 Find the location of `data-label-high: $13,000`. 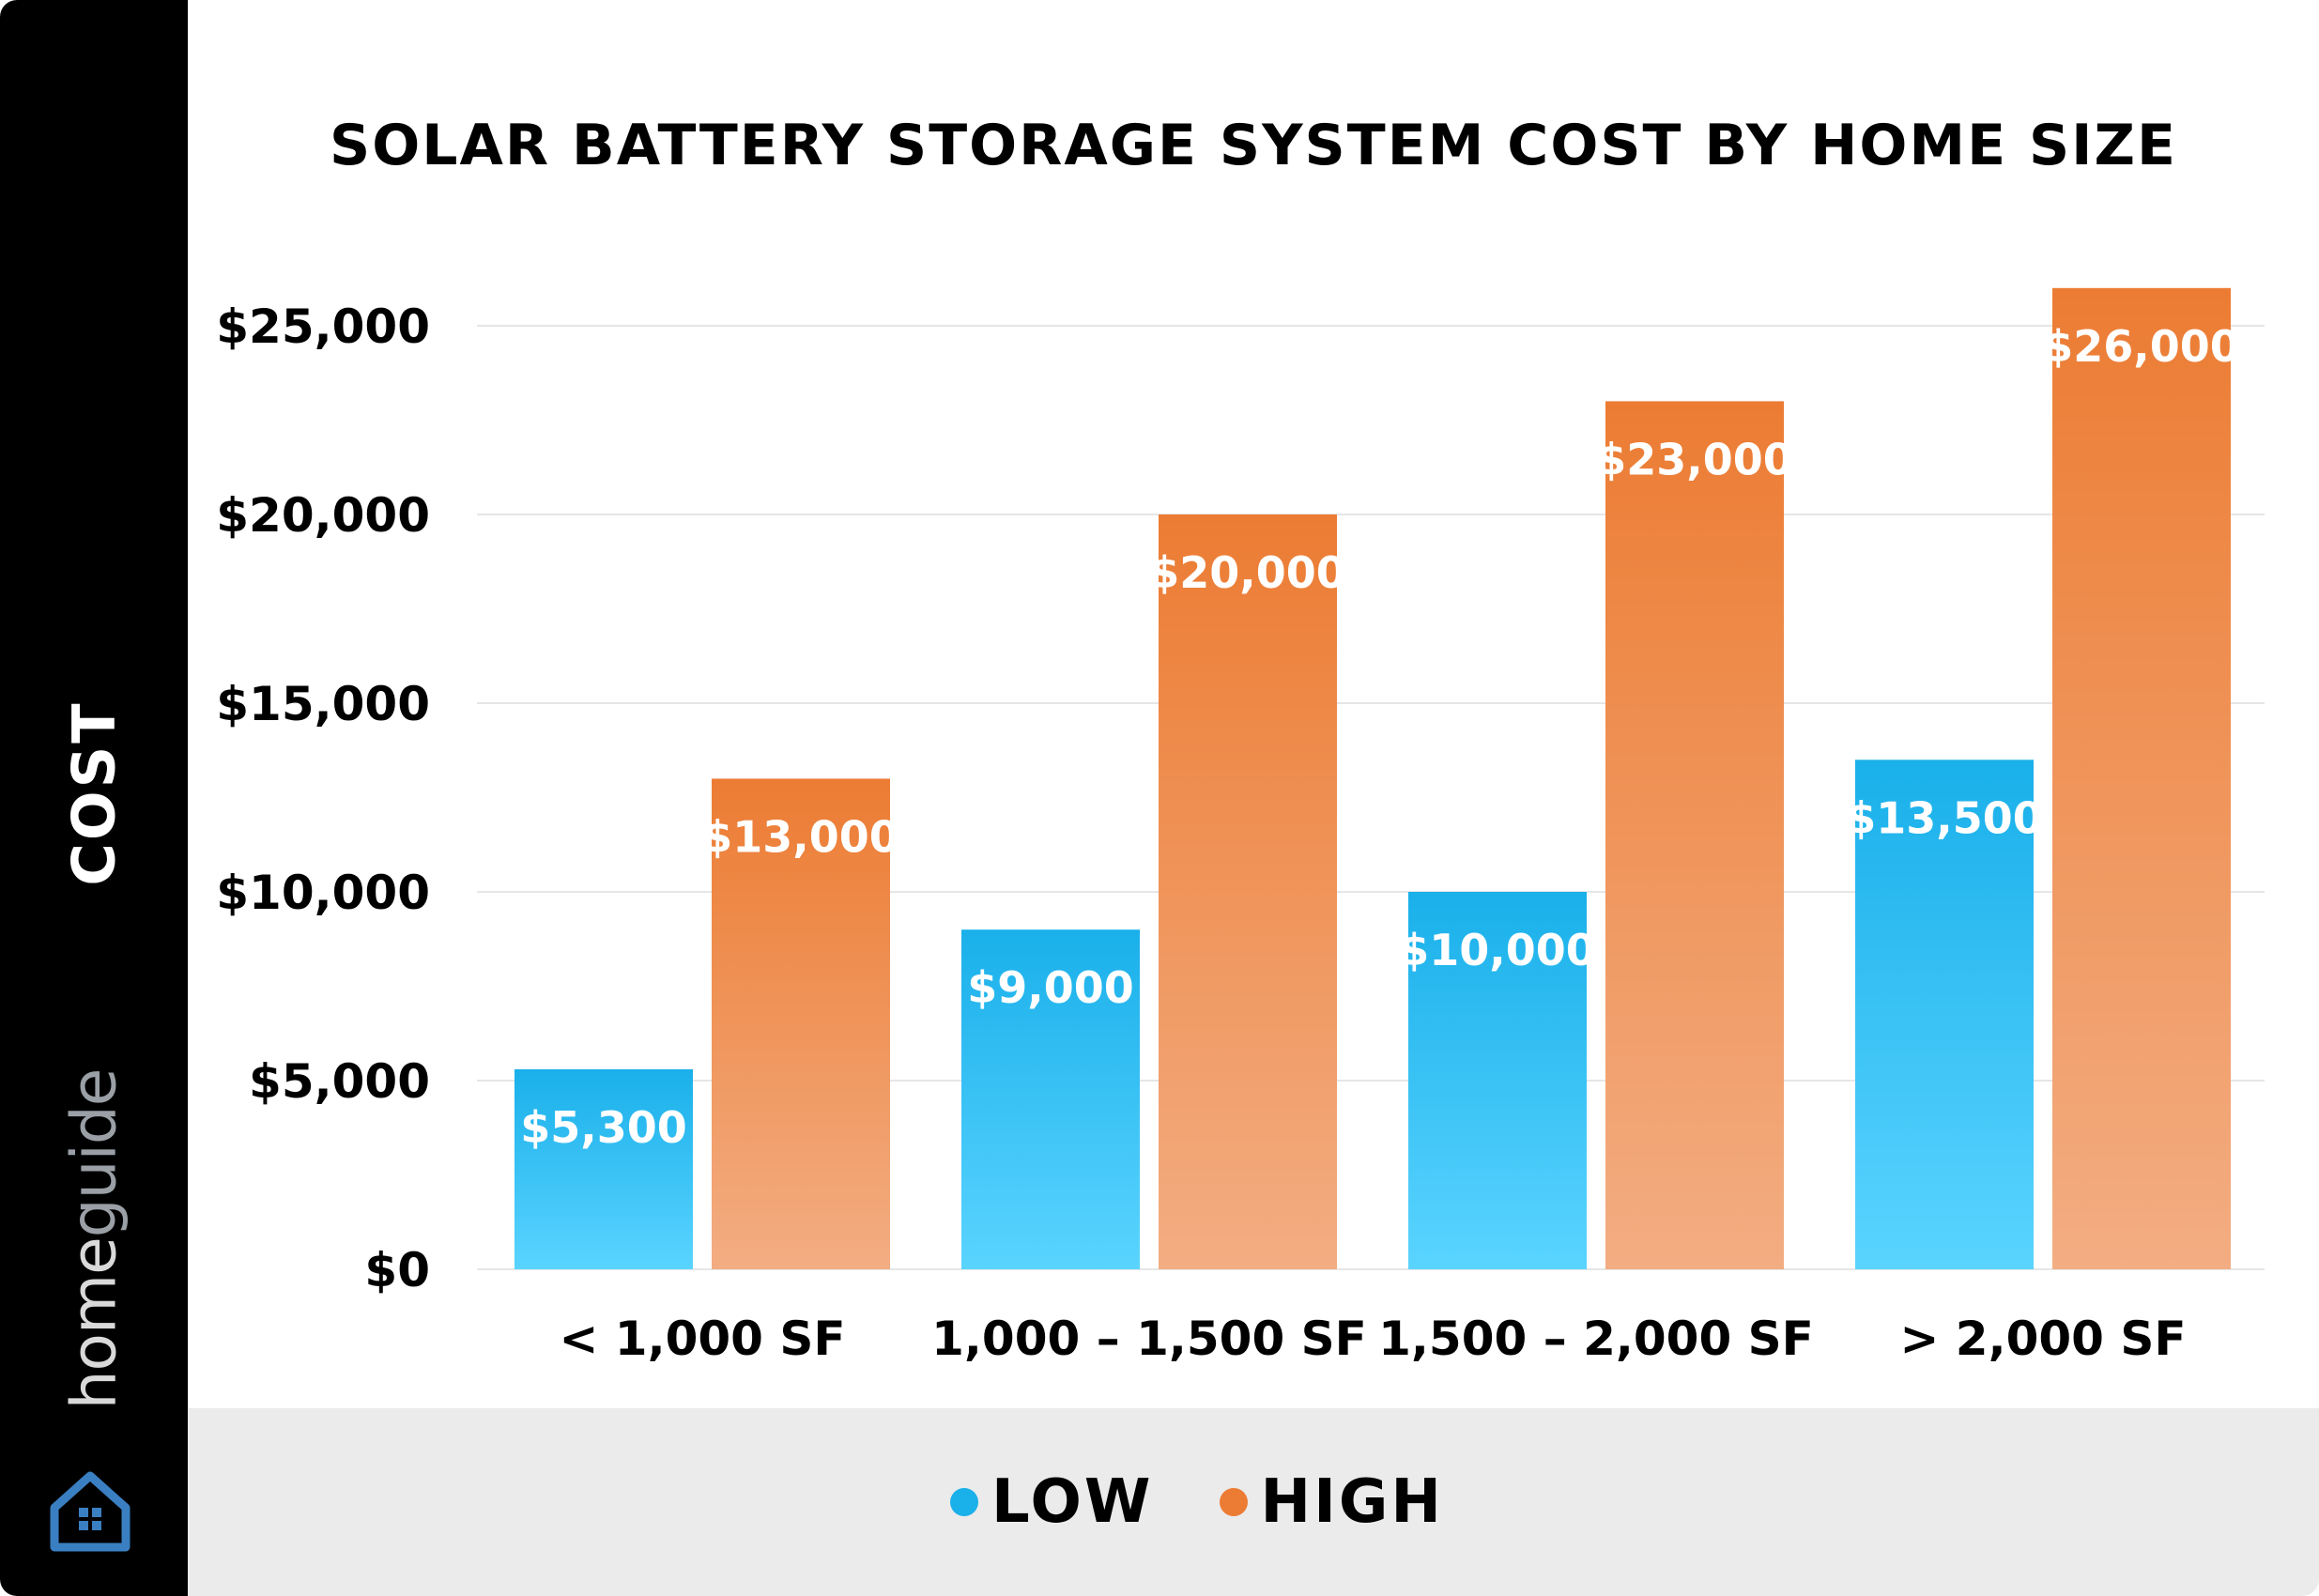

data-label-high: $13,000 is located at coordinates (800, 837).